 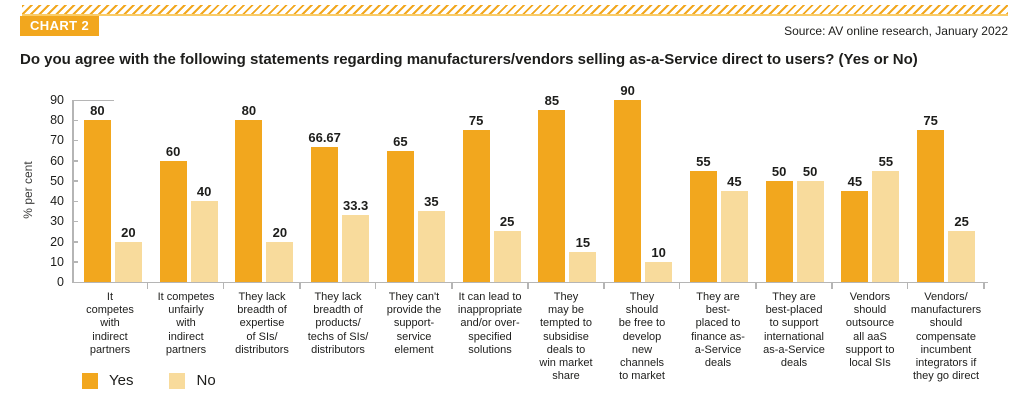 I want to click on source-text: Source: AV online research, January 2022, so click(x=896, y=31).